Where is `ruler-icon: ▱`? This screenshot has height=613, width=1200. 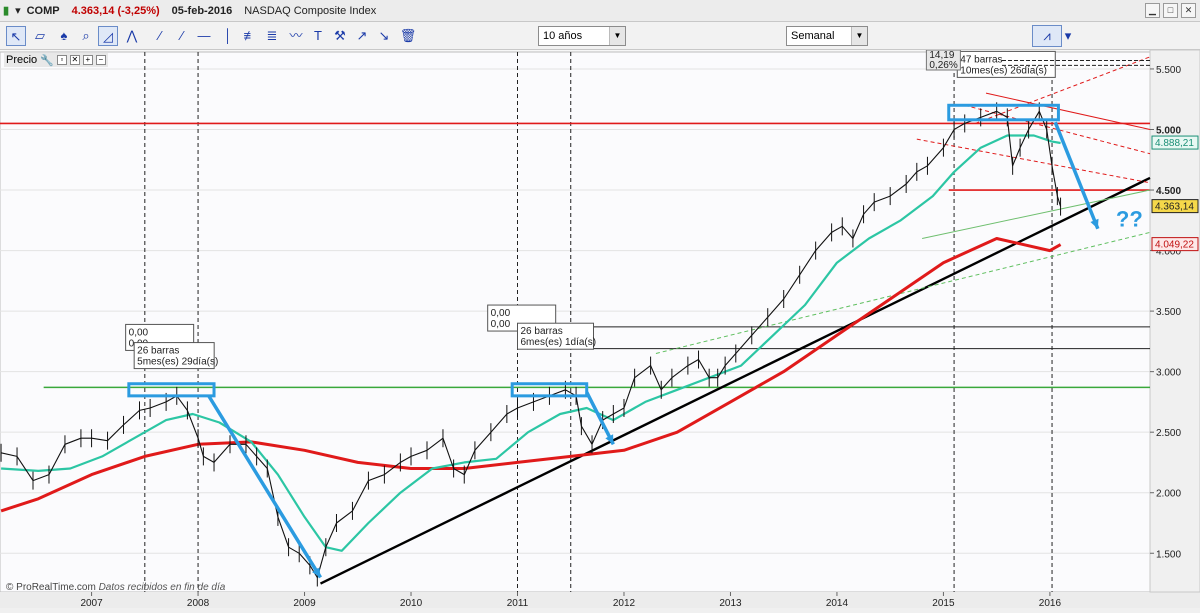 ruler-icon: ▱ is located at coordinates (40, 35).